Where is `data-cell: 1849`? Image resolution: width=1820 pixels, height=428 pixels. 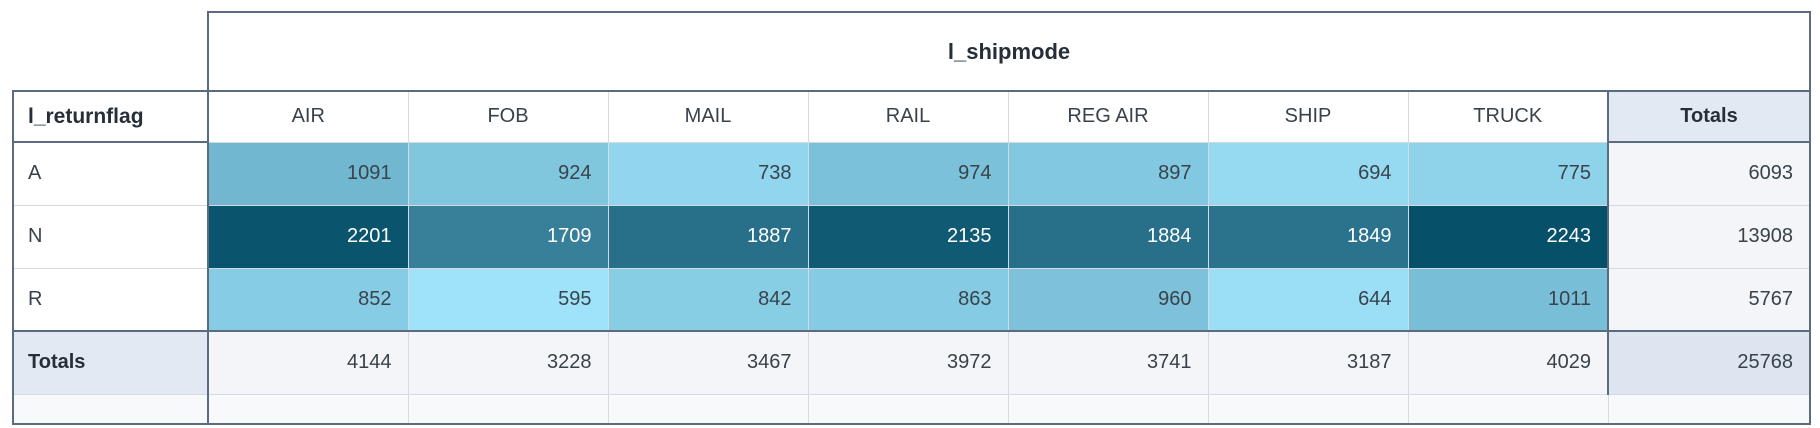
data-cell: 1849 is located at coordinates (1308, 237).